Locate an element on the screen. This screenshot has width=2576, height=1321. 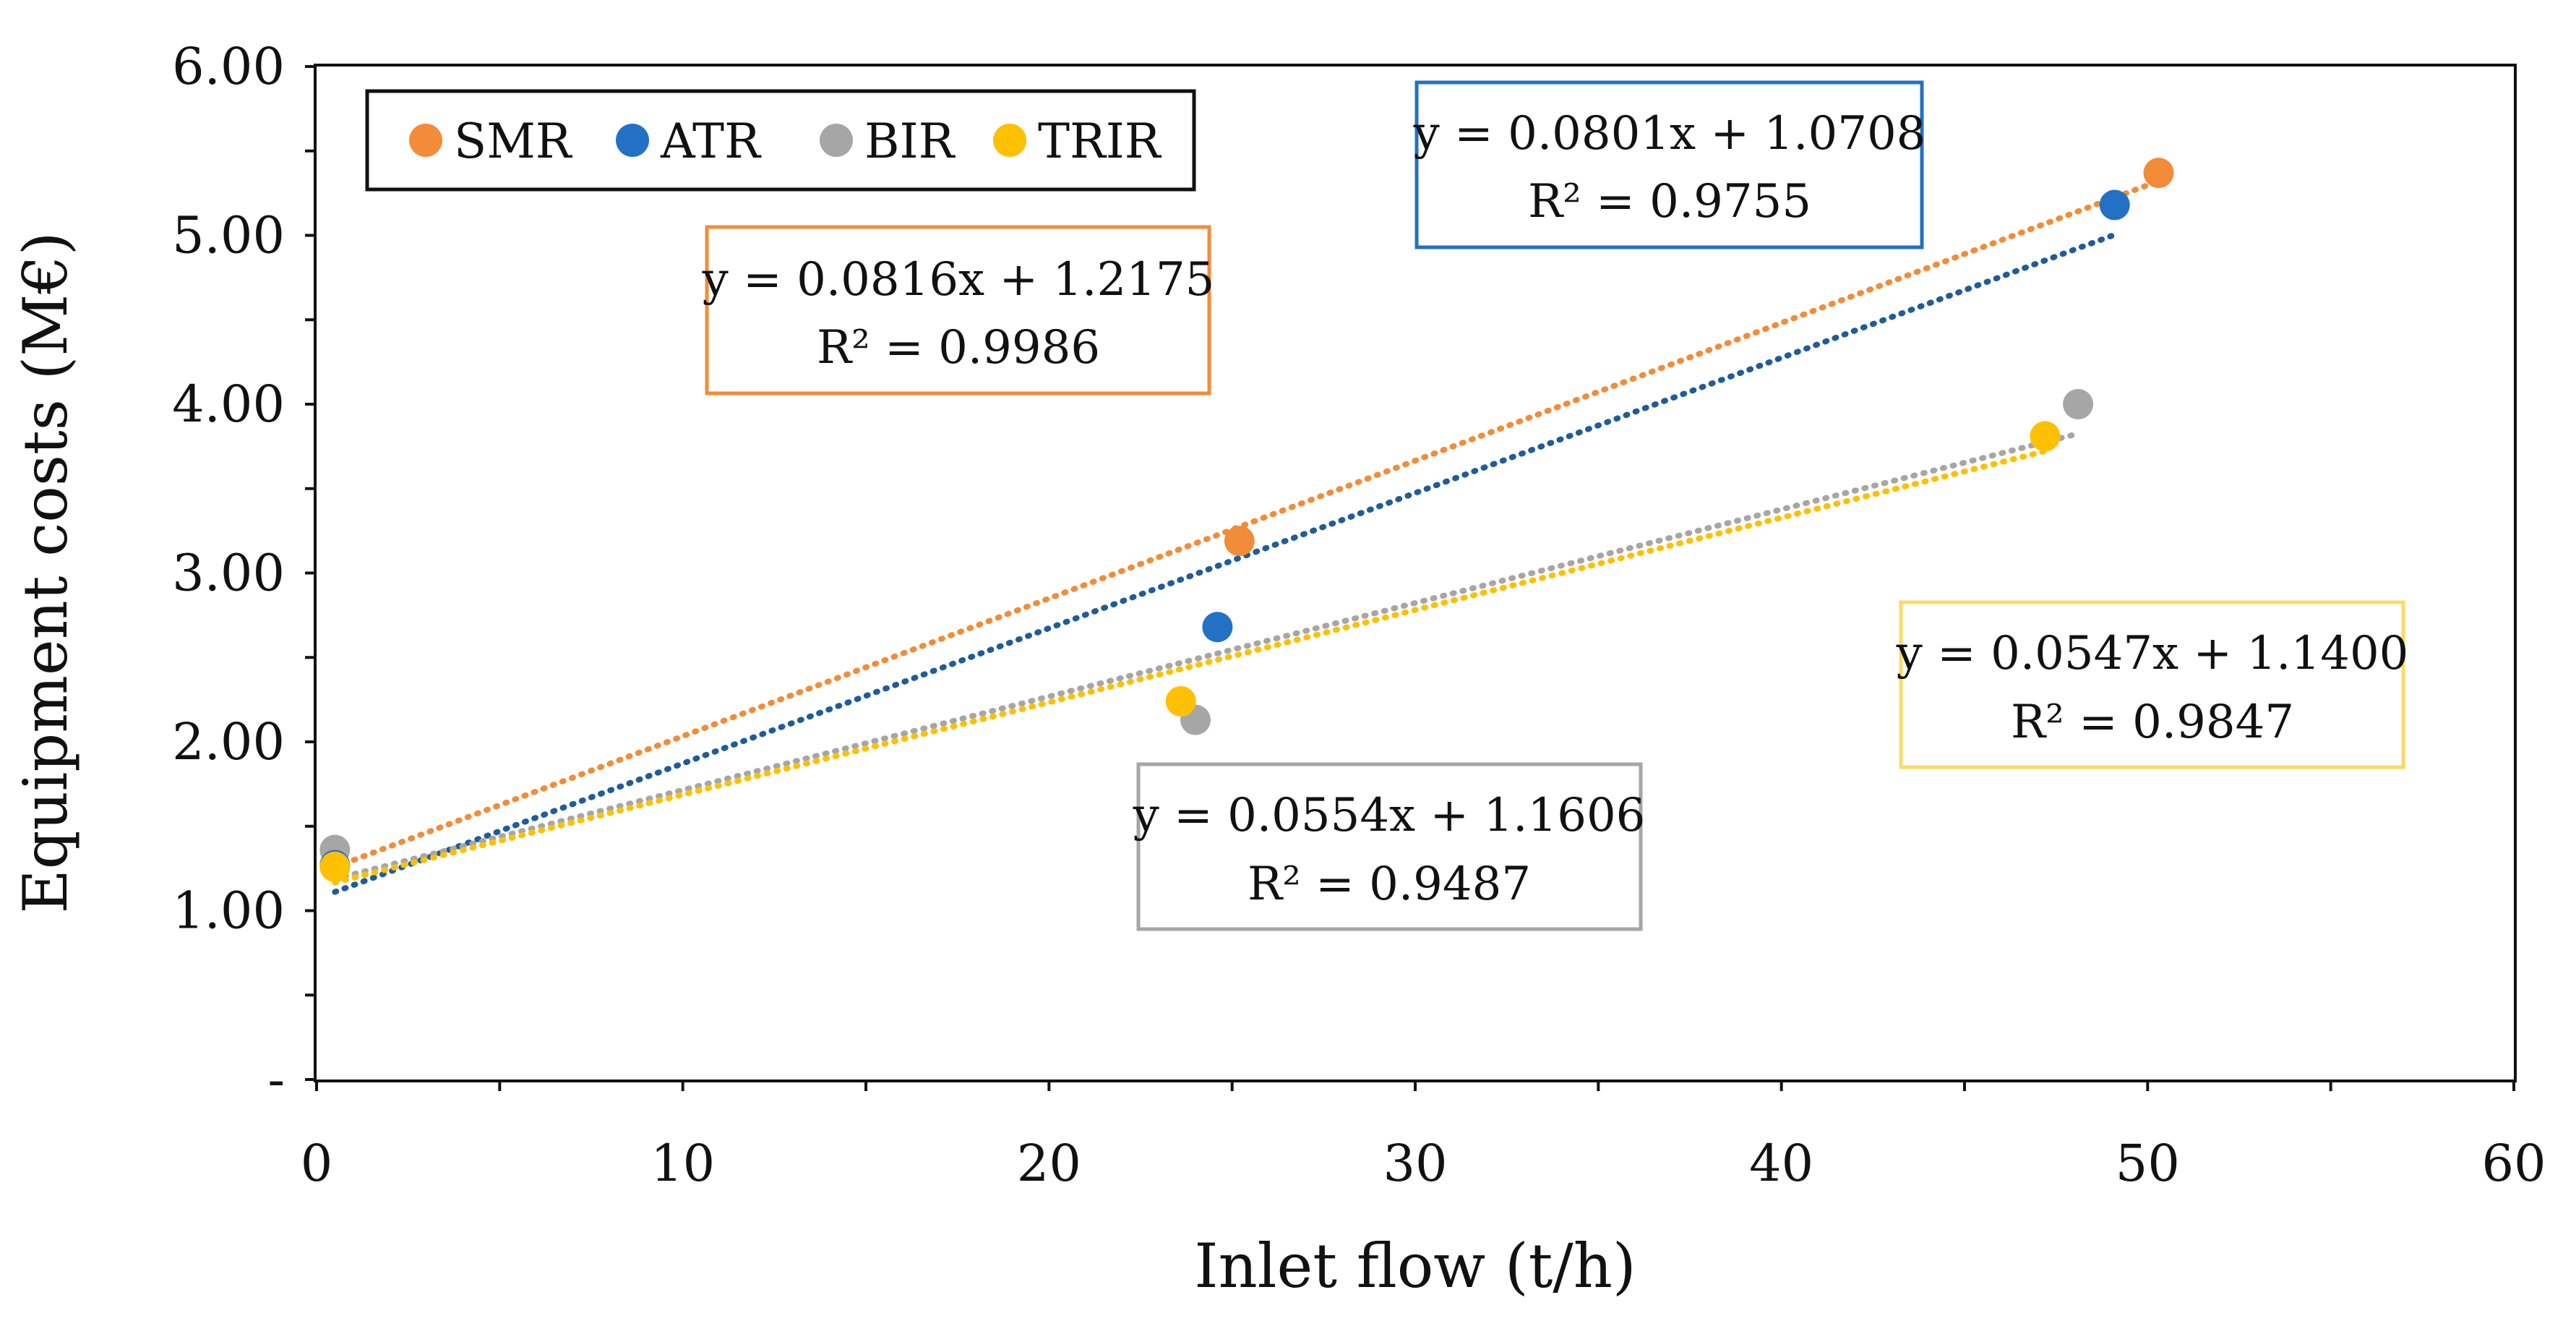
legend-marker-atr is located at coordinates (633, 141).